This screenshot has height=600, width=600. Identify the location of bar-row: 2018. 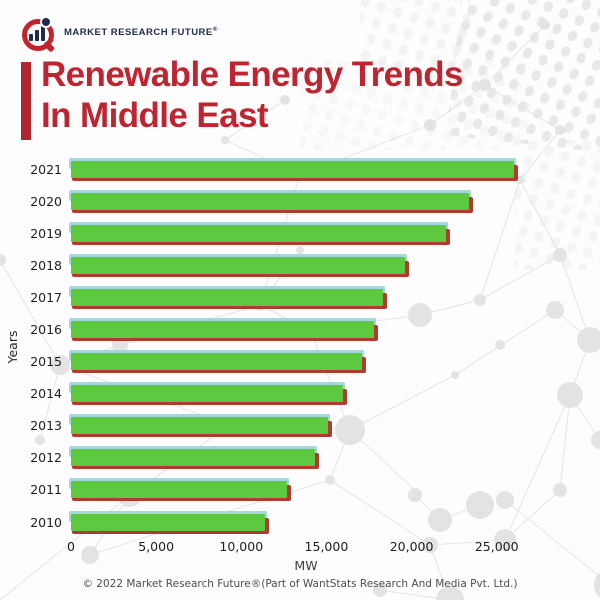
(300, 265).